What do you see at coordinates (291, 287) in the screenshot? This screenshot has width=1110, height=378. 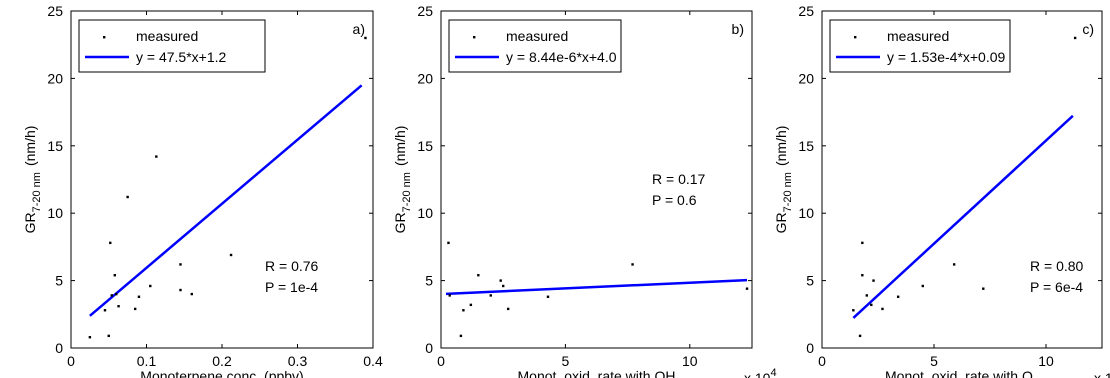 I see `stat-p: P = 1e-4` at bounding box center [291, 287].